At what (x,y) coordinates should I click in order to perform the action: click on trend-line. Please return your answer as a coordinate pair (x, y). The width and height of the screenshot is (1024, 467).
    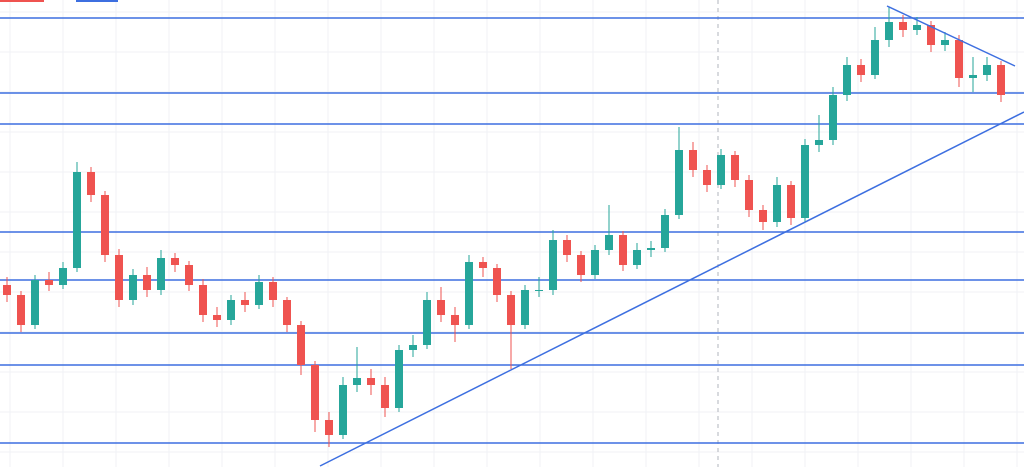
    Looking at the image, I should click on (951, 36).